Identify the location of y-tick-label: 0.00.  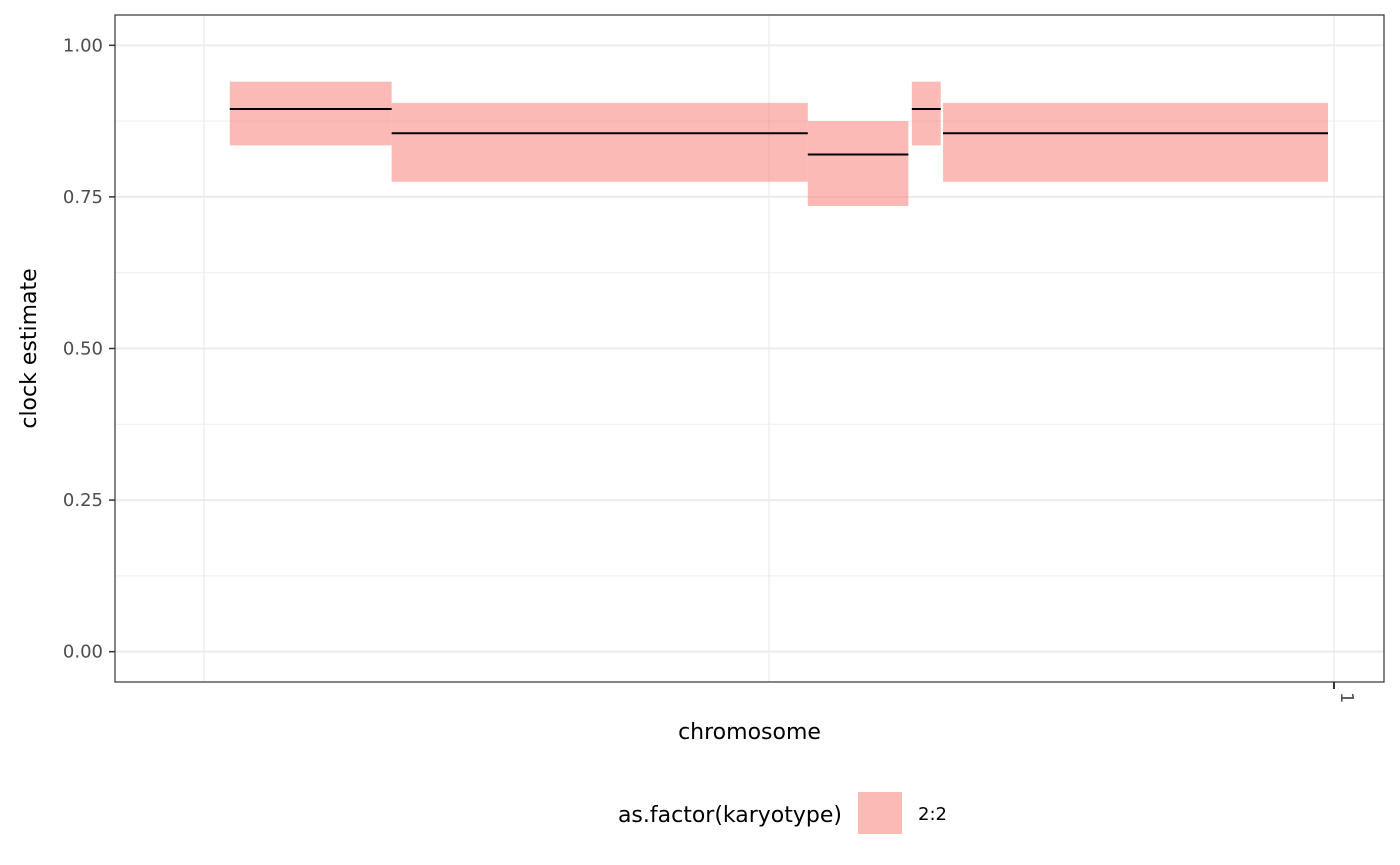
(83, 652).